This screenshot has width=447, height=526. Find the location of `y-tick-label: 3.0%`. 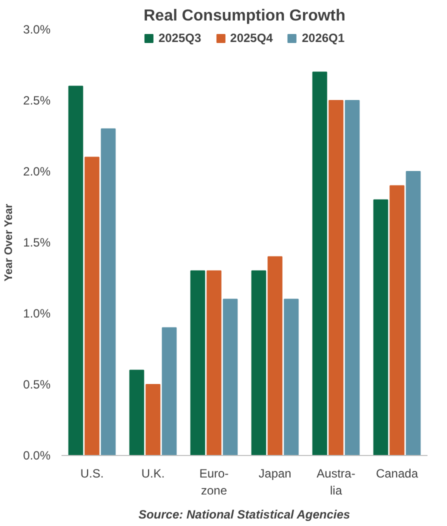

y-tick-label: 3.0% is located at coordinates (37, 29).